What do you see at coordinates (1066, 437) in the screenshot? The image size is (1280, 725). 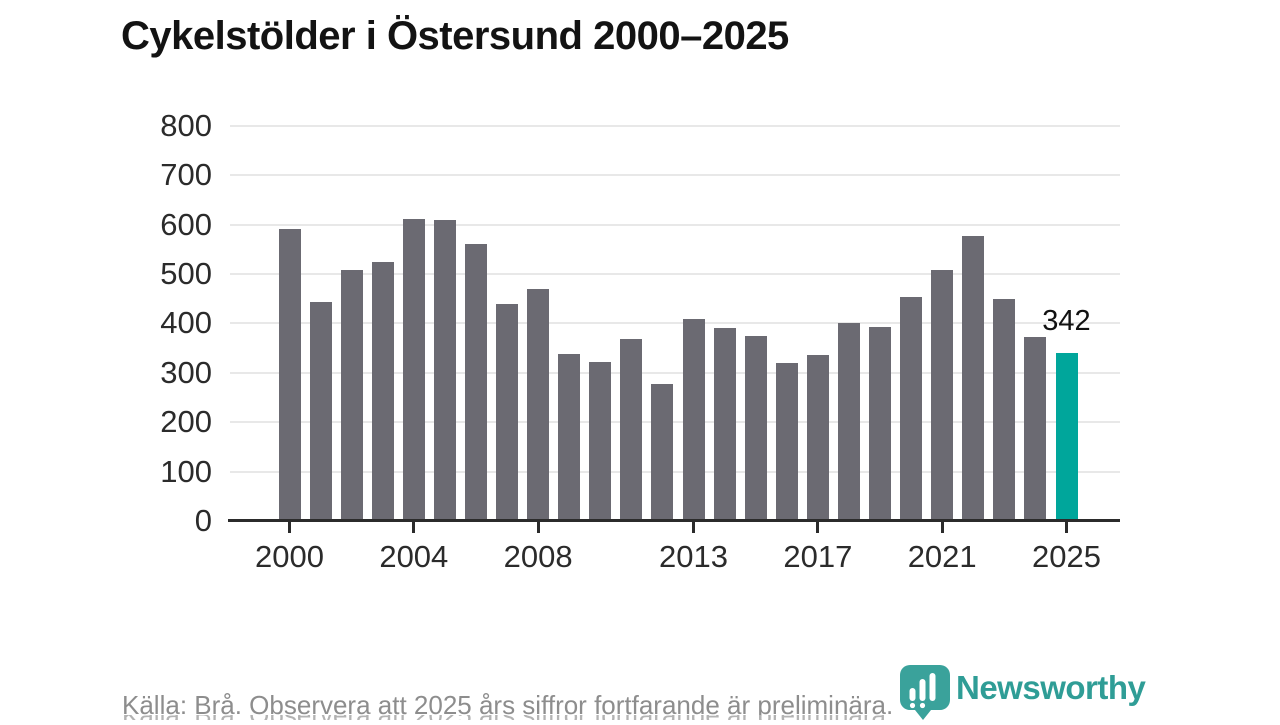 I see `bar-accent` at bounding box center [1066, 437].